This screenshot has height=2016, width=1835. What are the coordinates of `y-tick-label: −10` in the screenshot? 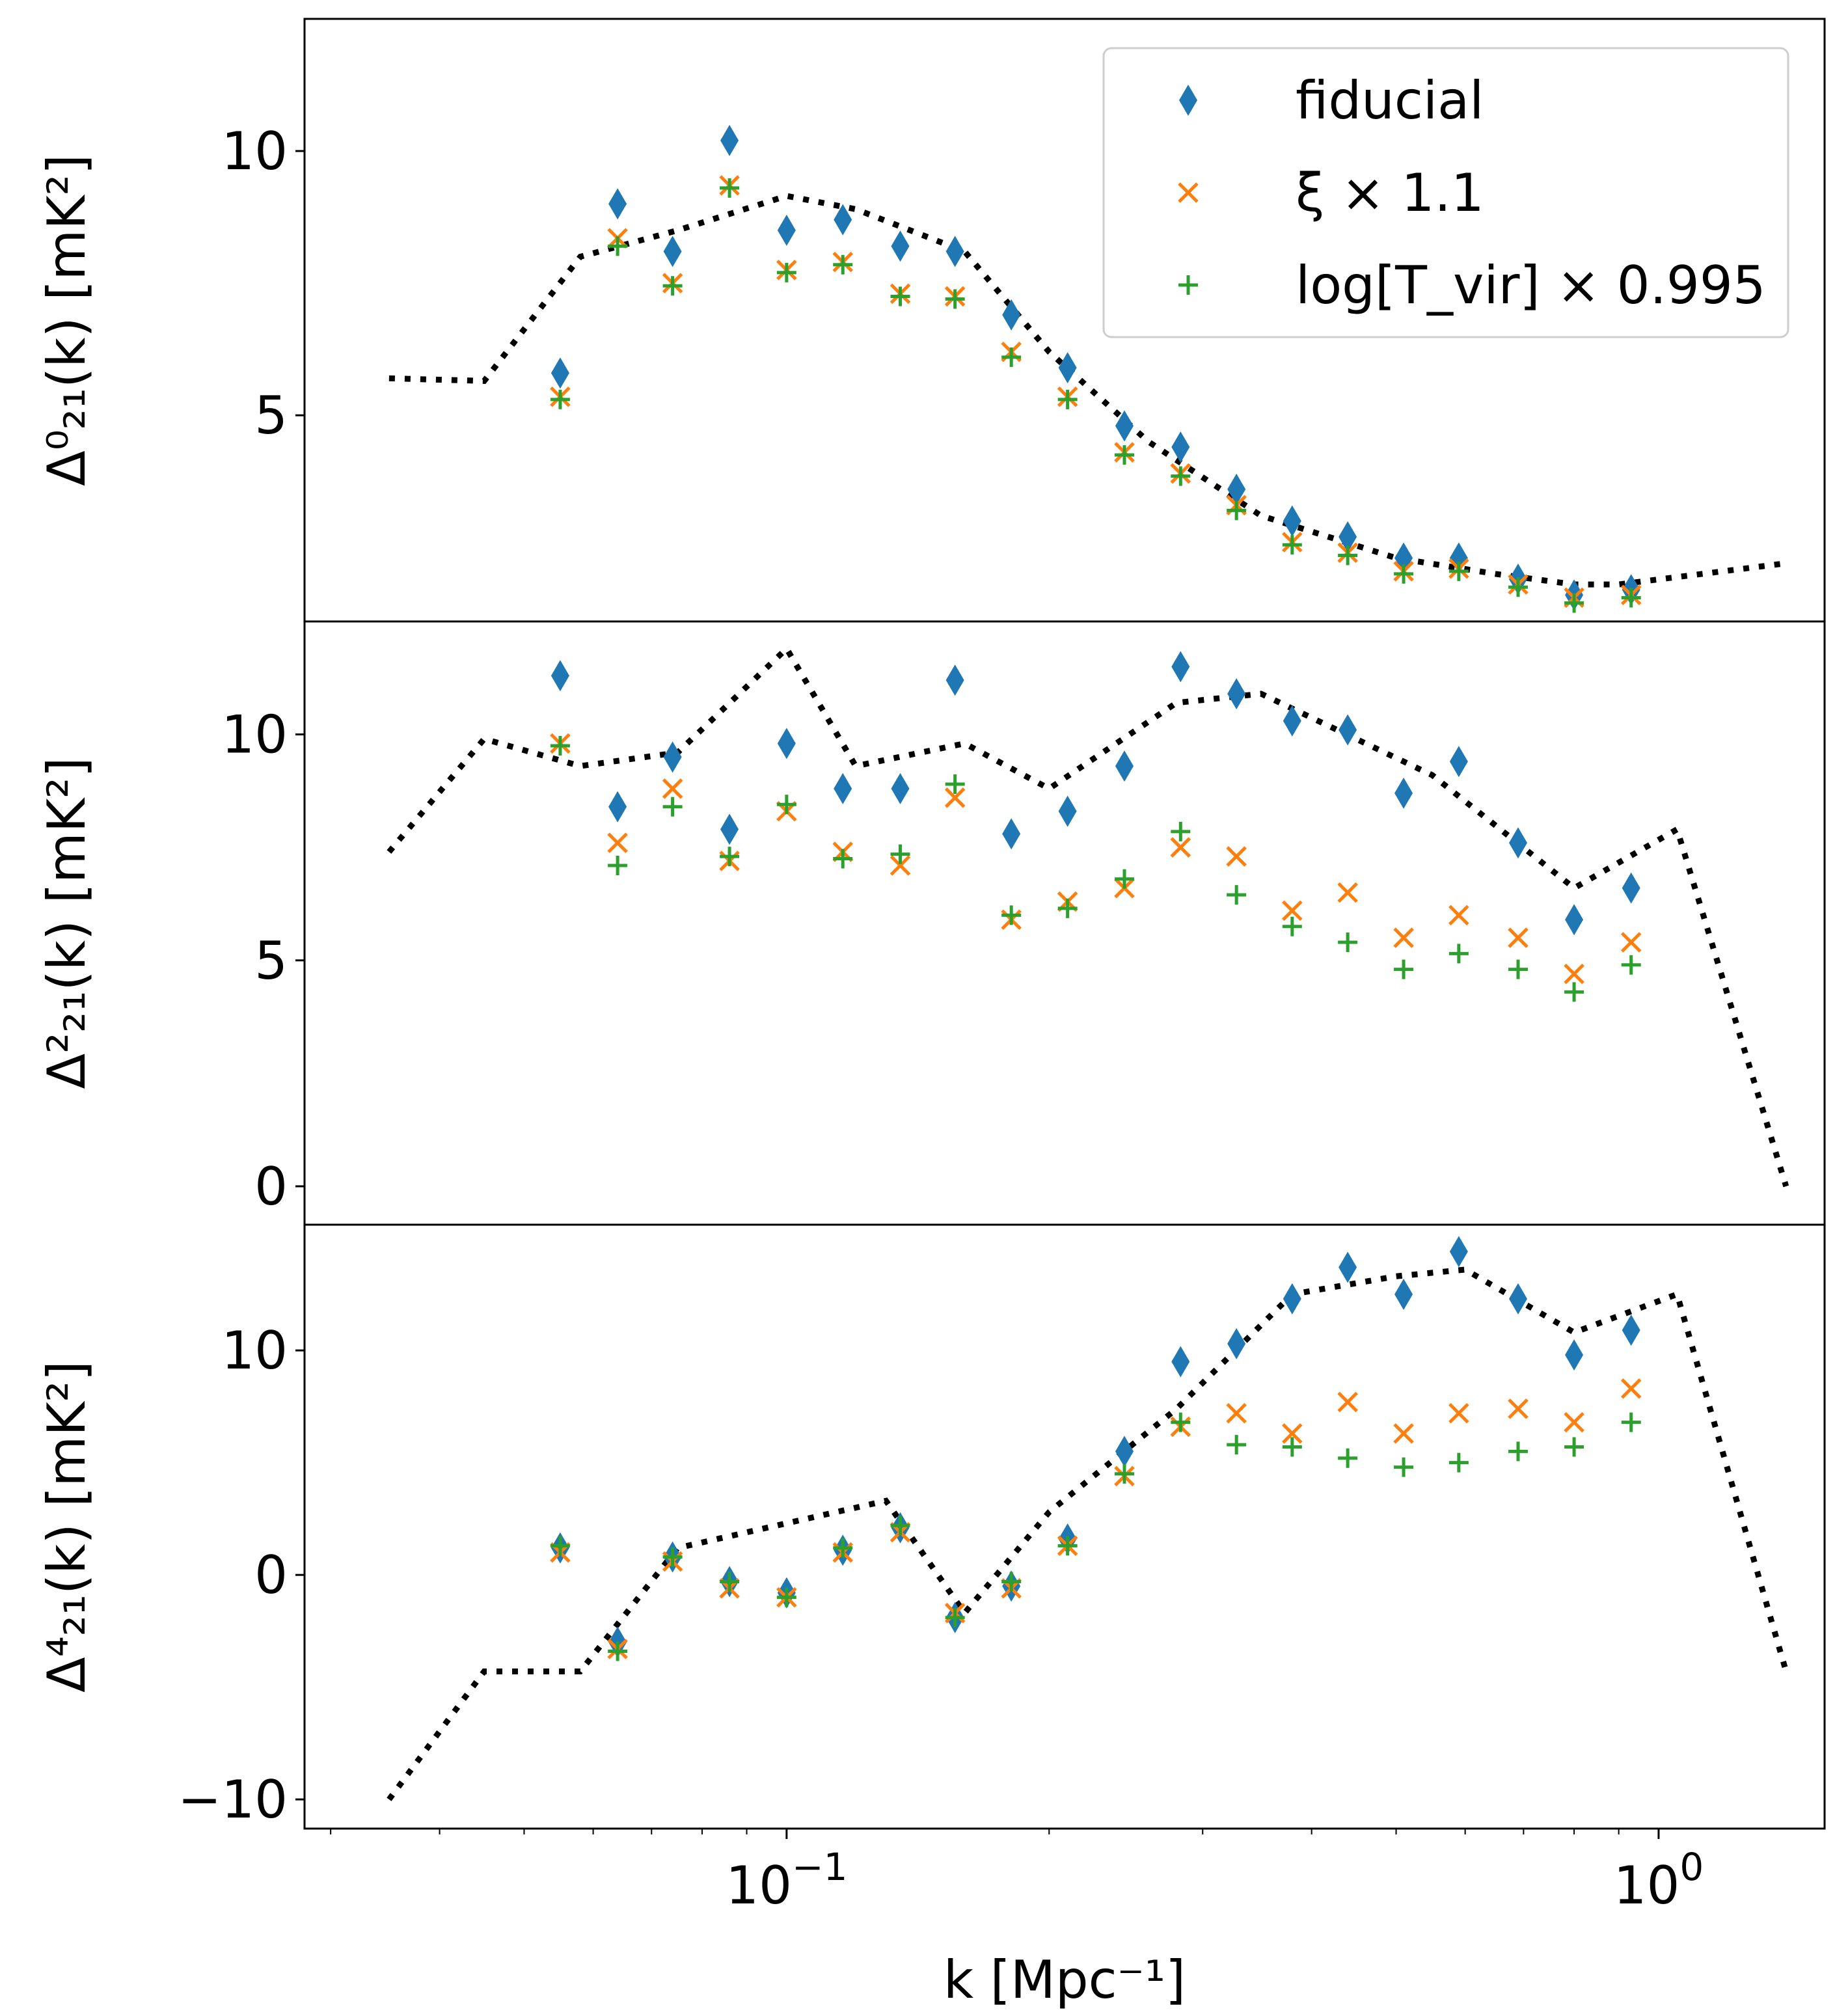 It's located at (233, 1799).